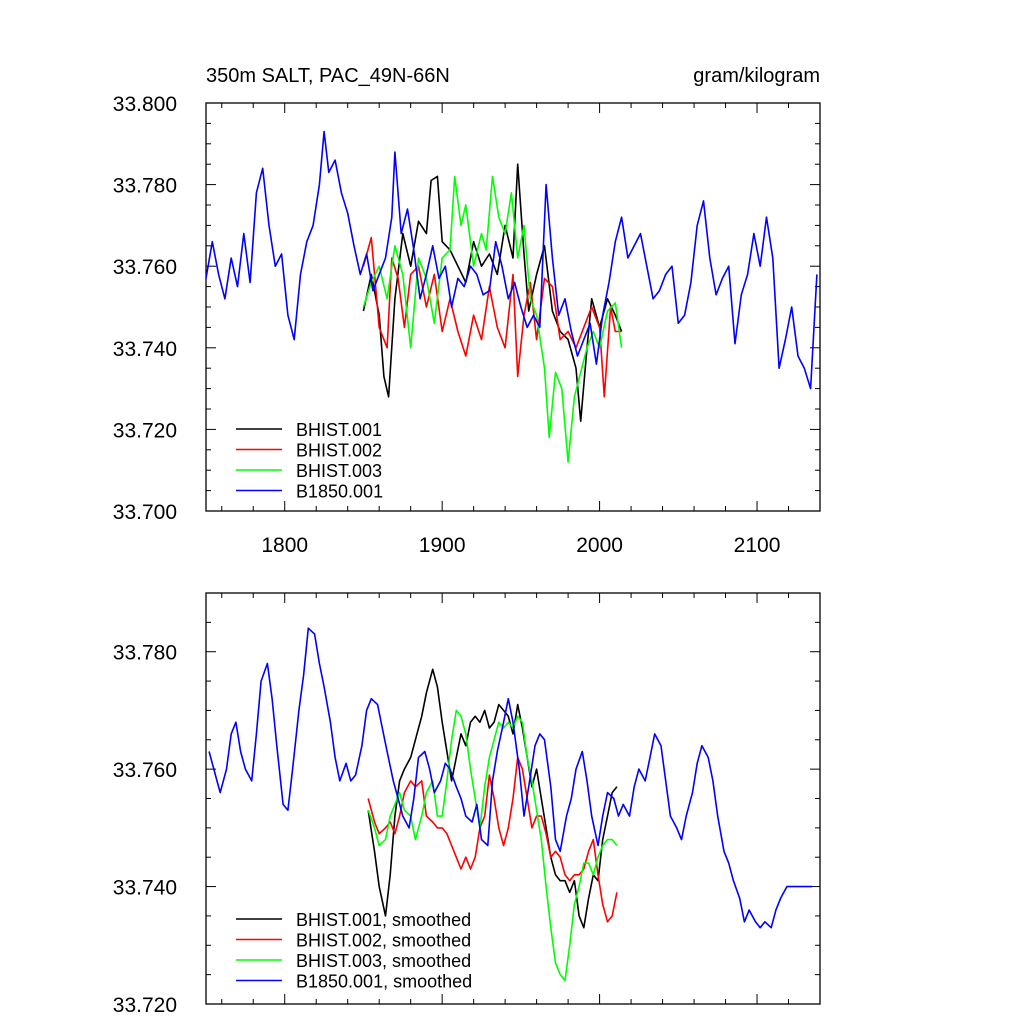  I want to click on legend-label: BHIST.001, so click(339, 430).